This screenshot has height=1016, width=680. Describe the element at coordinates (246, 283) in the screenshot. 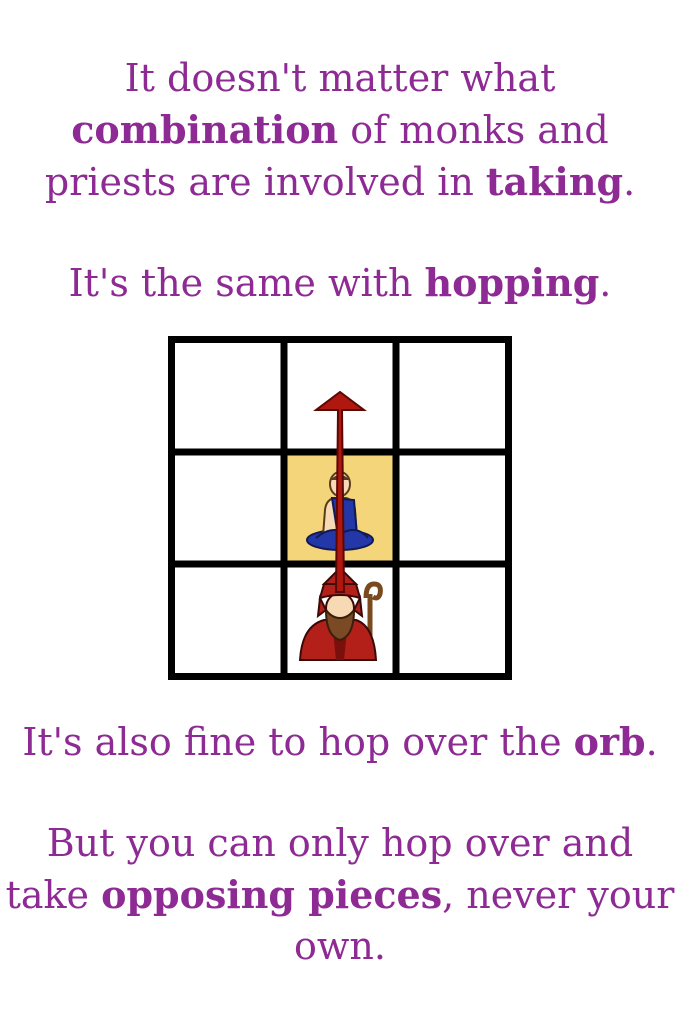

I see `text-segment: It's the same with` at that location.